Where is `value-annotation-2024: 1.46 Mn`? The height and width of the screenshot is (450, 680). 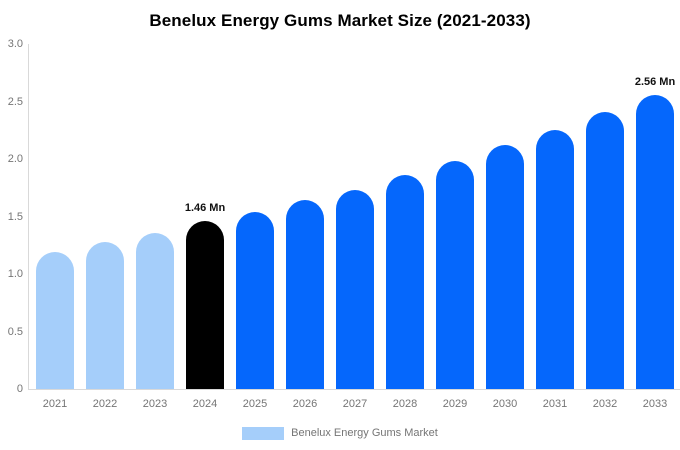 value-annotation-2024: 1.46 Mn is located at coordinates (205, 208).